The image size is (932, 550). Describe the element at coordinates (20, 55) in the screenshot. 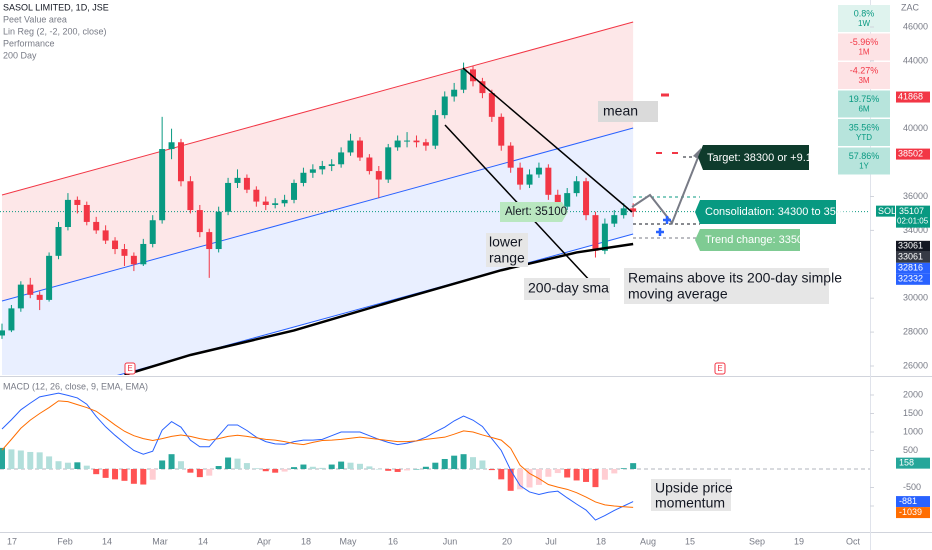

I see `indicator: 200 Day` at that location.